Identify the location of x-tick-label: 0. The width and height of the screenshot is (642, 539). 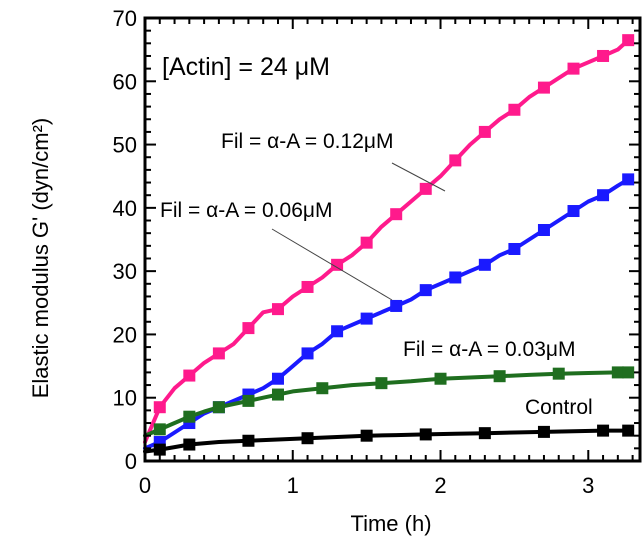
(145, 485).